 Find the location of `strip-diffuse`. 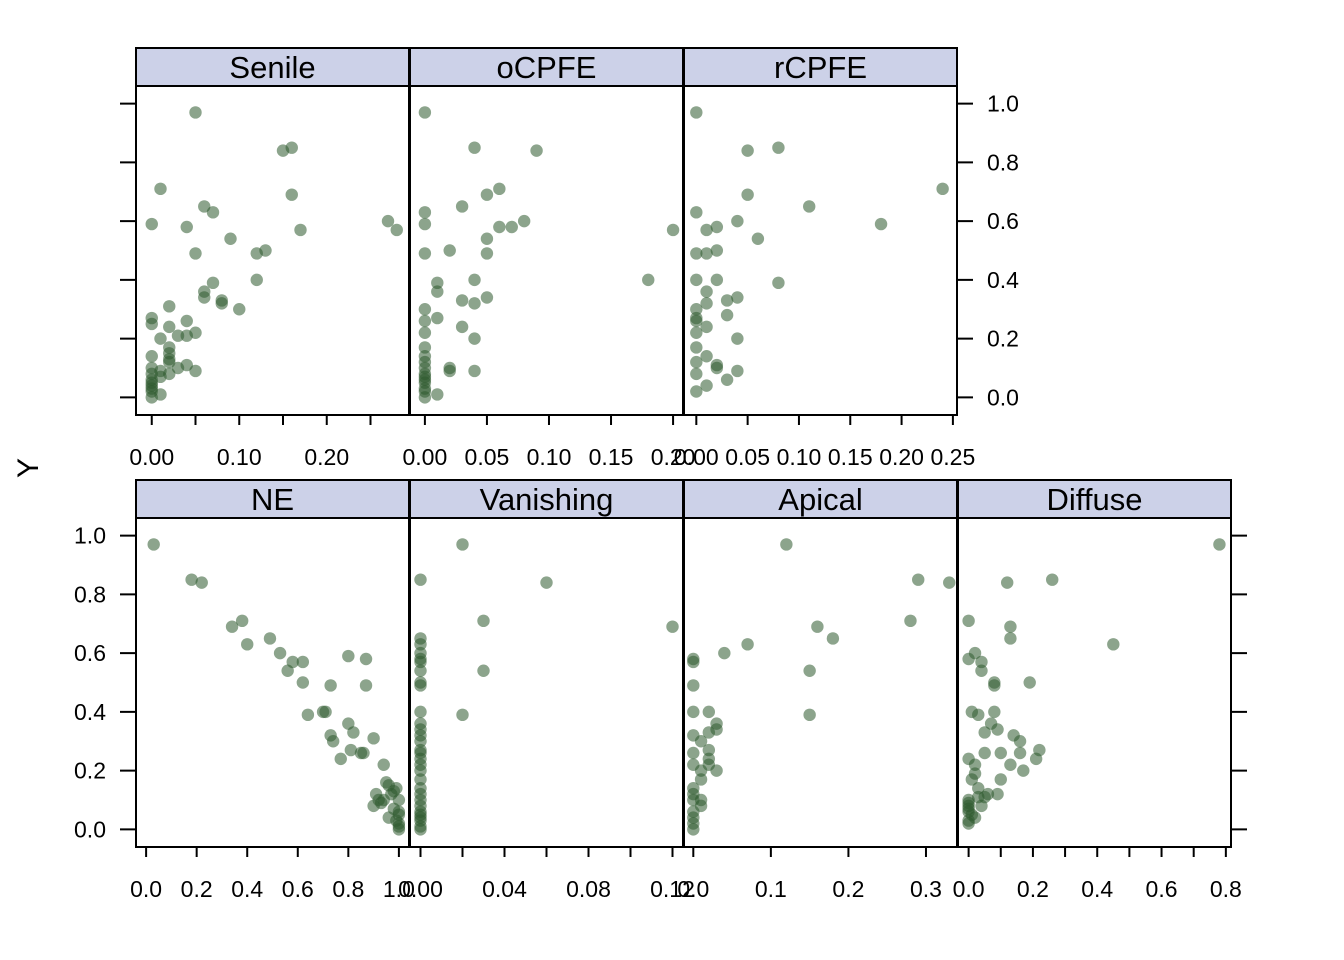

strip-diffuse is located at coordinates (1094, 499).